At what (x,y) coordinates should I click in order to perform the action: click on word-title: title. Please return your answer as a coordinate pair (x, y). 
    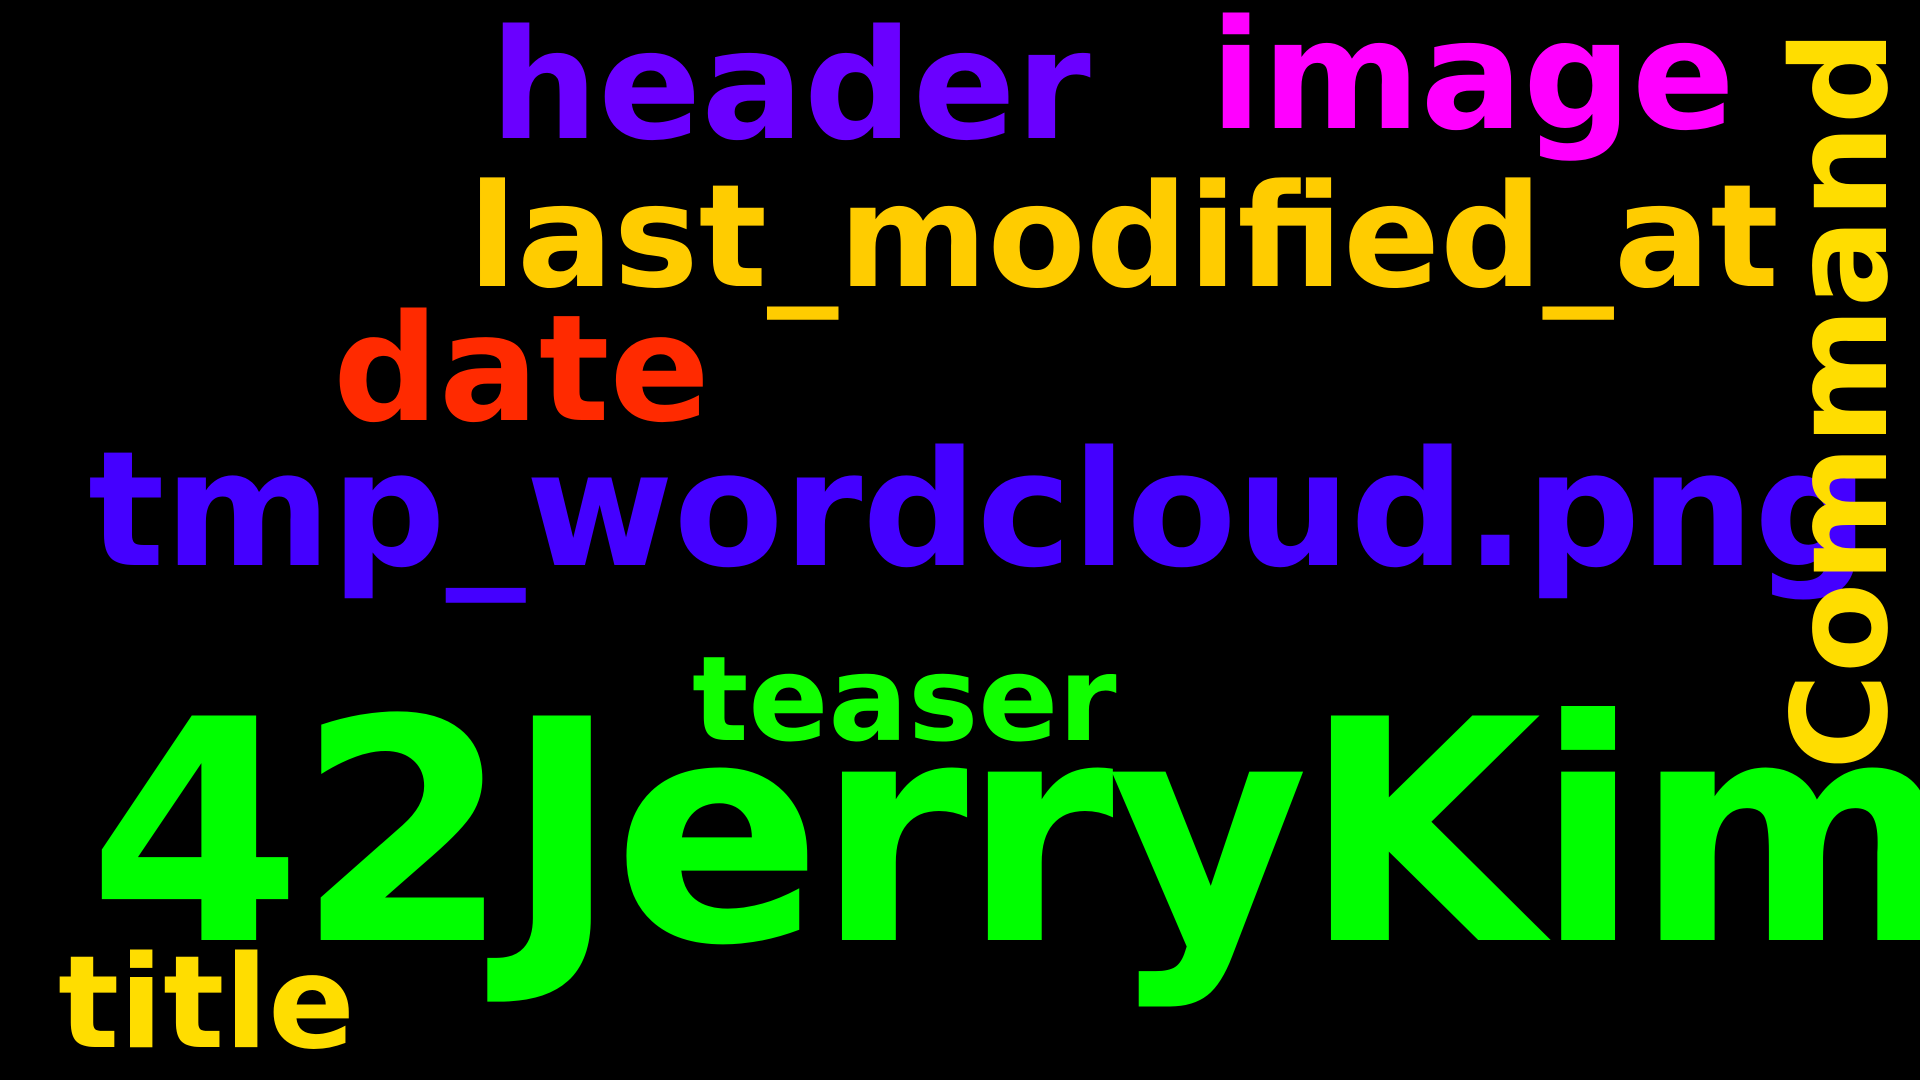
    Looking at the image, I should click on (206, 1003).